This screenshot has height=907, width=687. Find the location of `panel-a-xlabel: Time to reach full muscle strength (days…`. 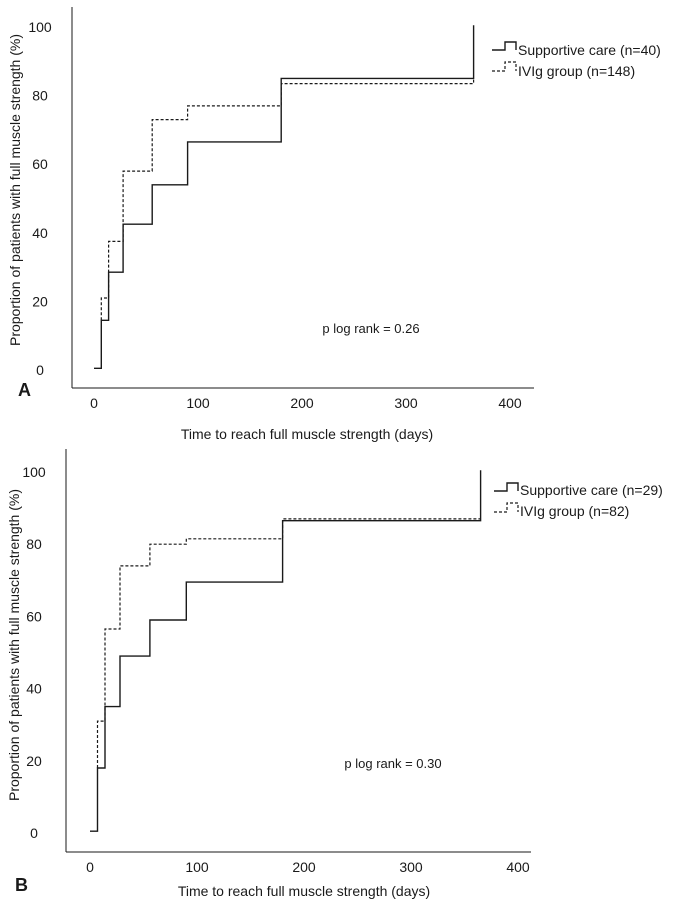

panel-a-xlabel: Time to reach full muscle strength (days… is located at coordinates (307, 434).